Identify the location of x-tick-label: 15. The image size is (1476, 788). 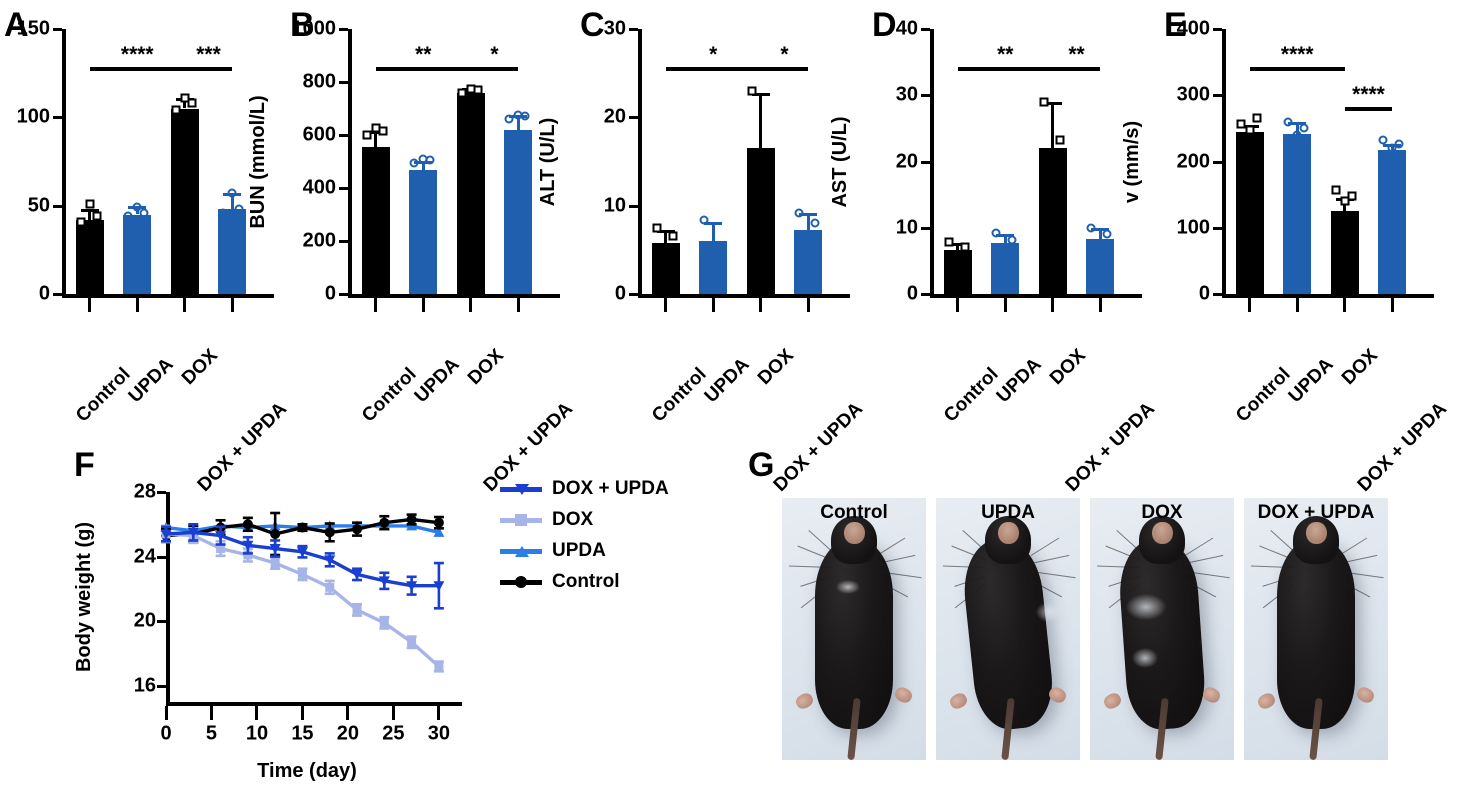
(302, 733).